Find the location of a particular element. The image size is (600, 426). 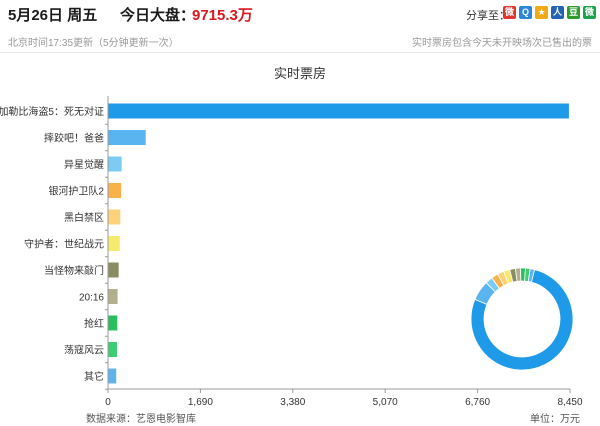

boxoffice-value: 9715.3万 is located at coordinates (222, 15).